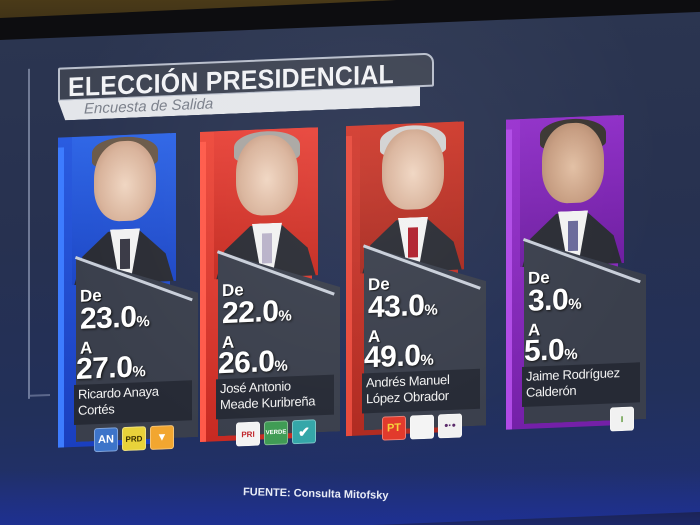  What do you see at coordinates (394, 428) in the screenshot?
I see `pt-logo-icon: PT` at bounding box center [394, 428].